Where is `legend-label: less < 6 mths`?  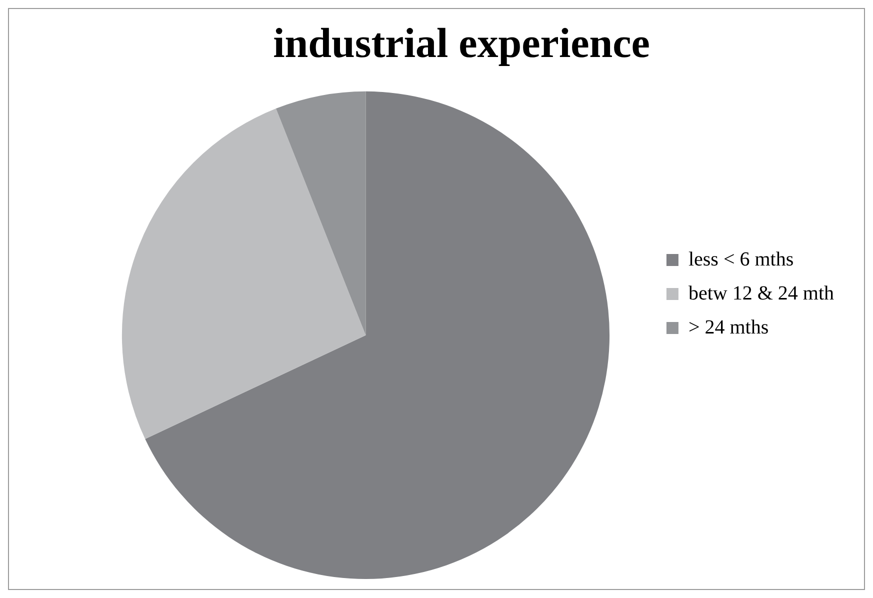 legend-label: less < 6 mths is located at coordinates (741, 259).